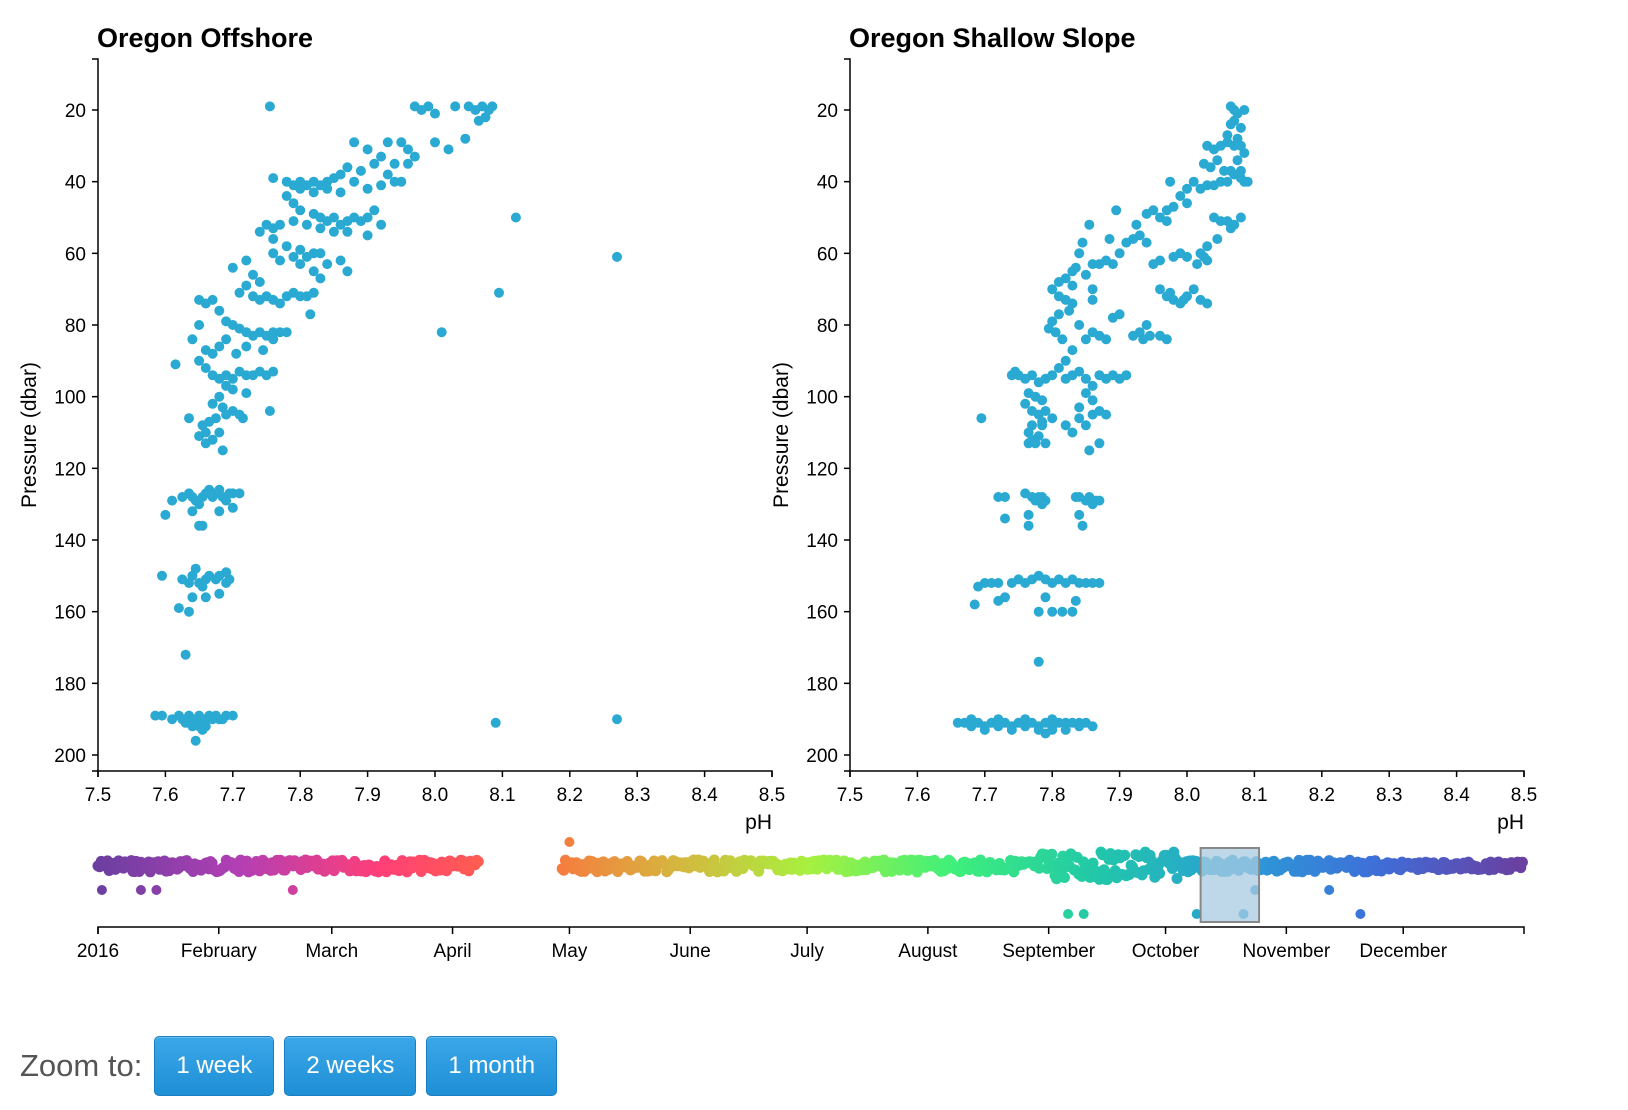 The image size is (1628, 1110). What do you see at coordinates (1052, 795) in the screenshot?
I see `x-tick-label: 7.8` at bounding box center [1052, 795].